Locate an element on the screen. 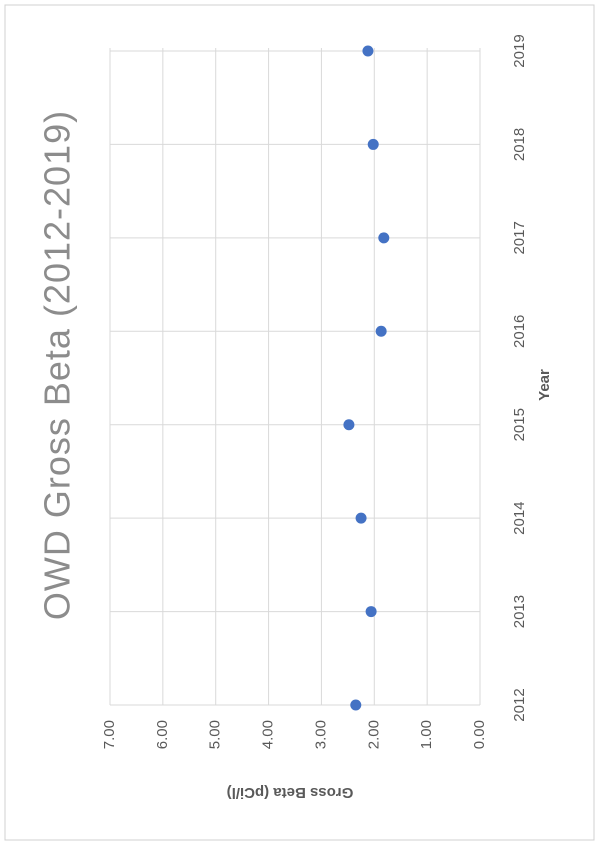 This screenshot has width=599, height=845. y-tick-label: 7.00 is located at coordinates (109, 734).